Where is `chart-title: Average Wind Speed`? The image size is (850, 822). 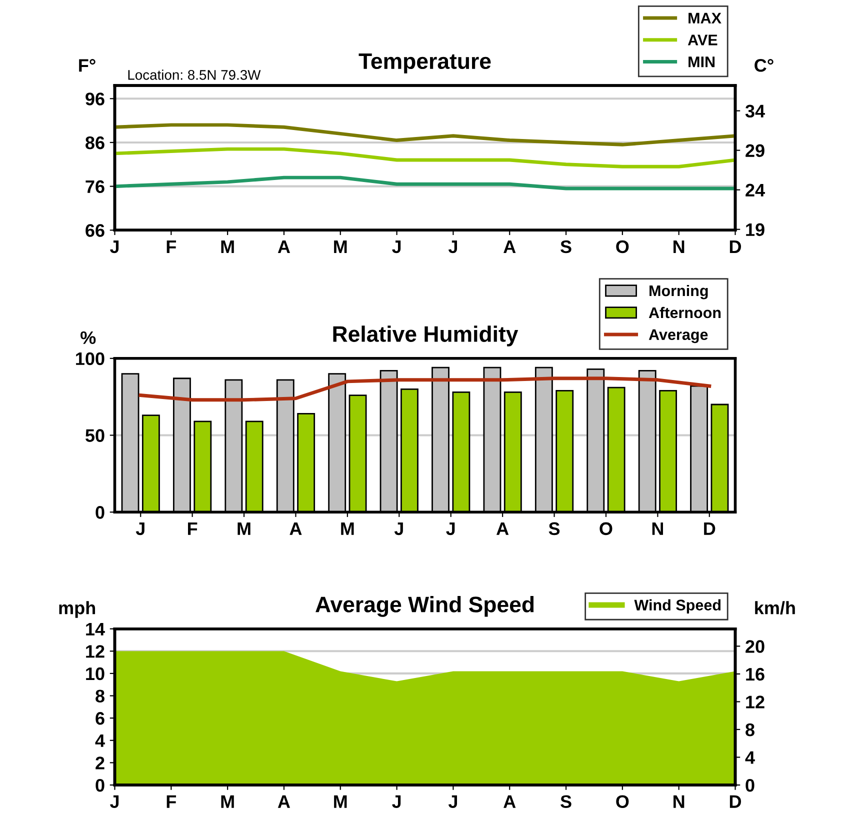 chart-title: Average Wind Speed is located at coordinates (425, 606).